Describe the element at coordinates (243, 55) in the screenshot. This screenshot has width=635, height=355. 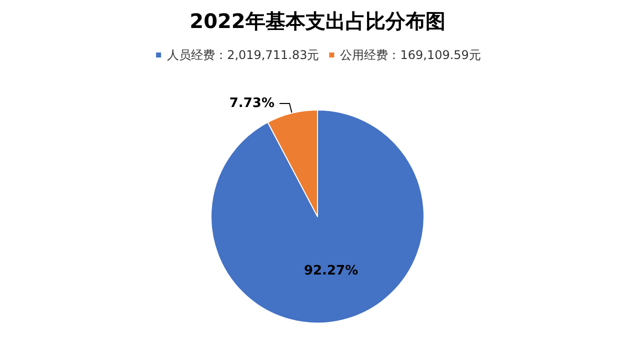
I see `legend-label: 人员经费：2,019,711.83元` at that location.